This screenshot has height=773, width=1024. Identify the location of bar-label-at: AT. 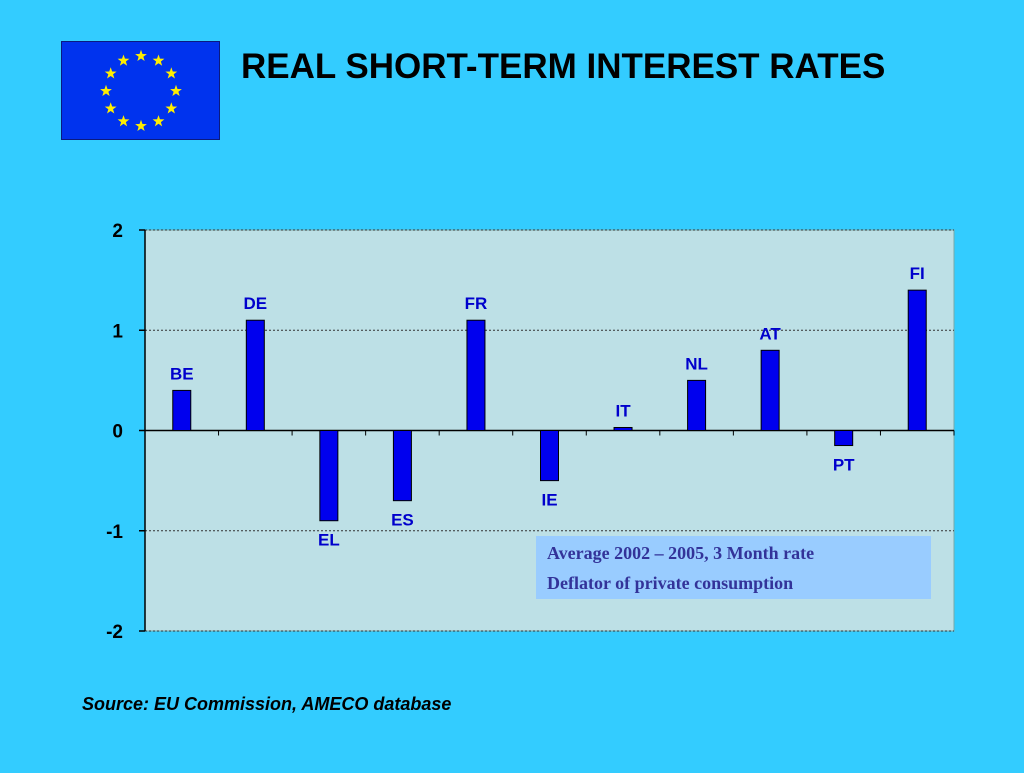
(770, 333).